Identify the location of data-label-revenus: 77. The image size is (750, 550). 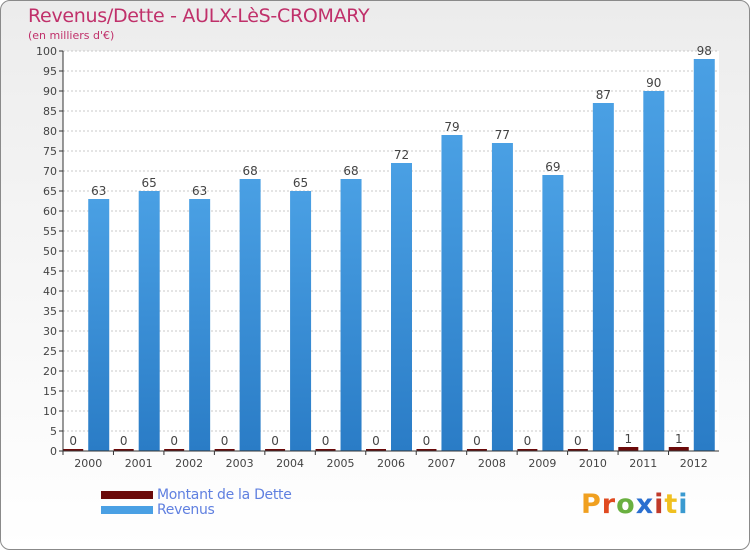
(502, 135).